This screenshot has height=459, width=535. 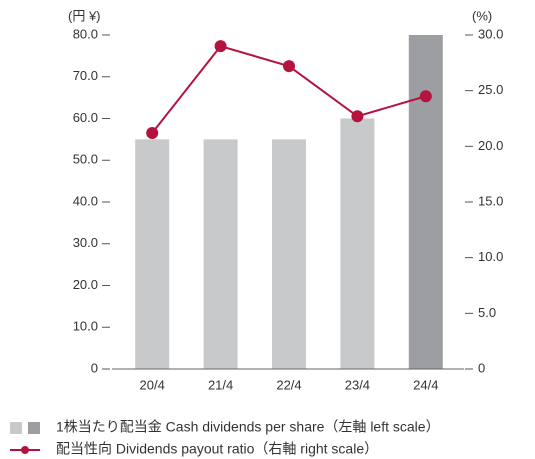 I want to click on y2-tick-label: 15.0, so click(x=490, y=200).